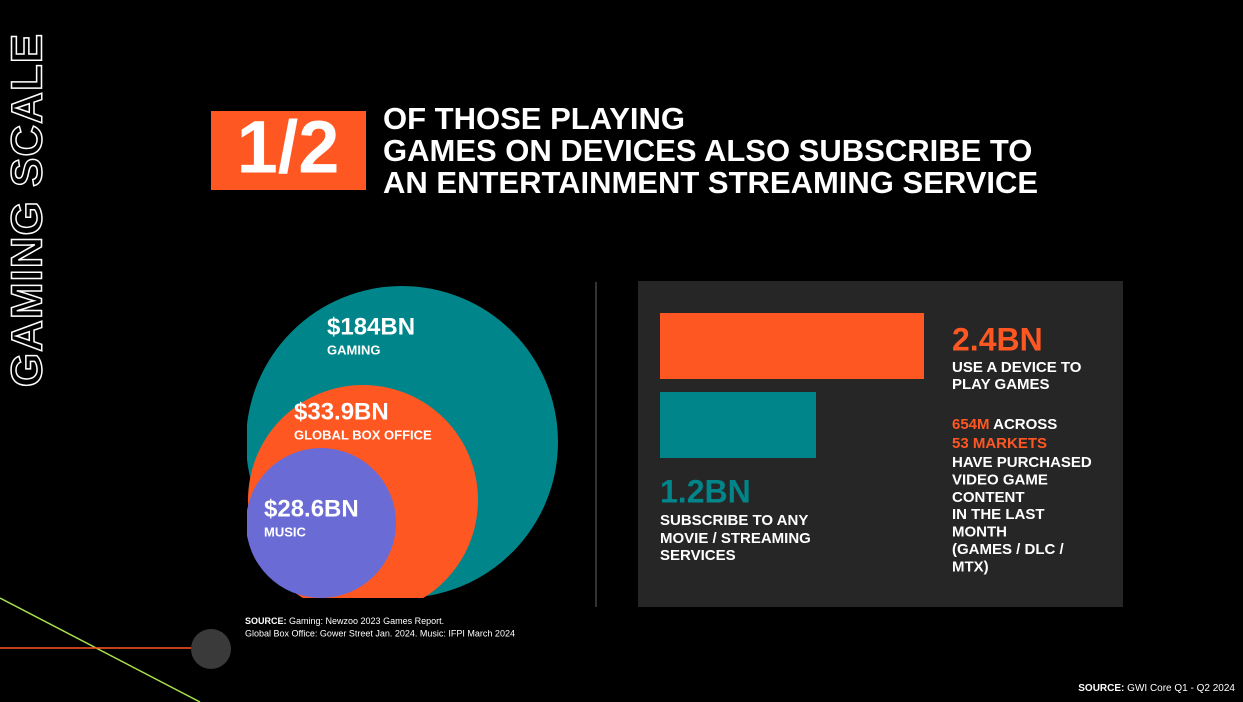  Describe the element at coordinates (211, 649) in the screenshot. I see `decor-dot` at that location.